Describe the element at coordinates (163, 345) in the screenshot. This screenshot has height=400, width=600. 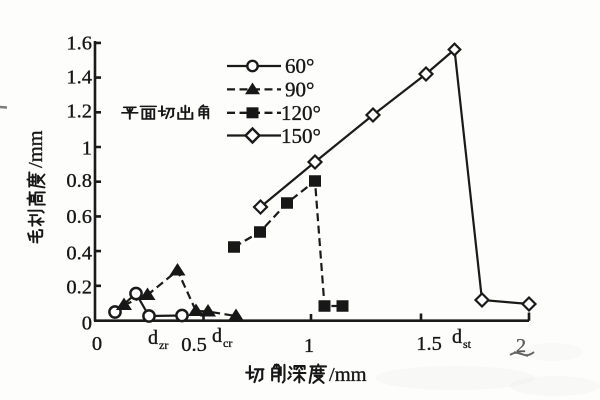
I see `svg-text: zr` at that location.